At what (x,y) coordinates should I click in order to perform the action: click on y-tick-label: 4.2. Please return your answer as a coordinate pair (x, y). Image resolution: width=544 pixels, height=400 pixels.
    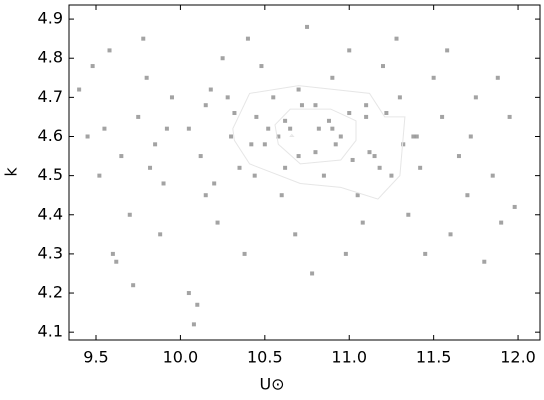
    Looking at the image, I should click on (50, 292).